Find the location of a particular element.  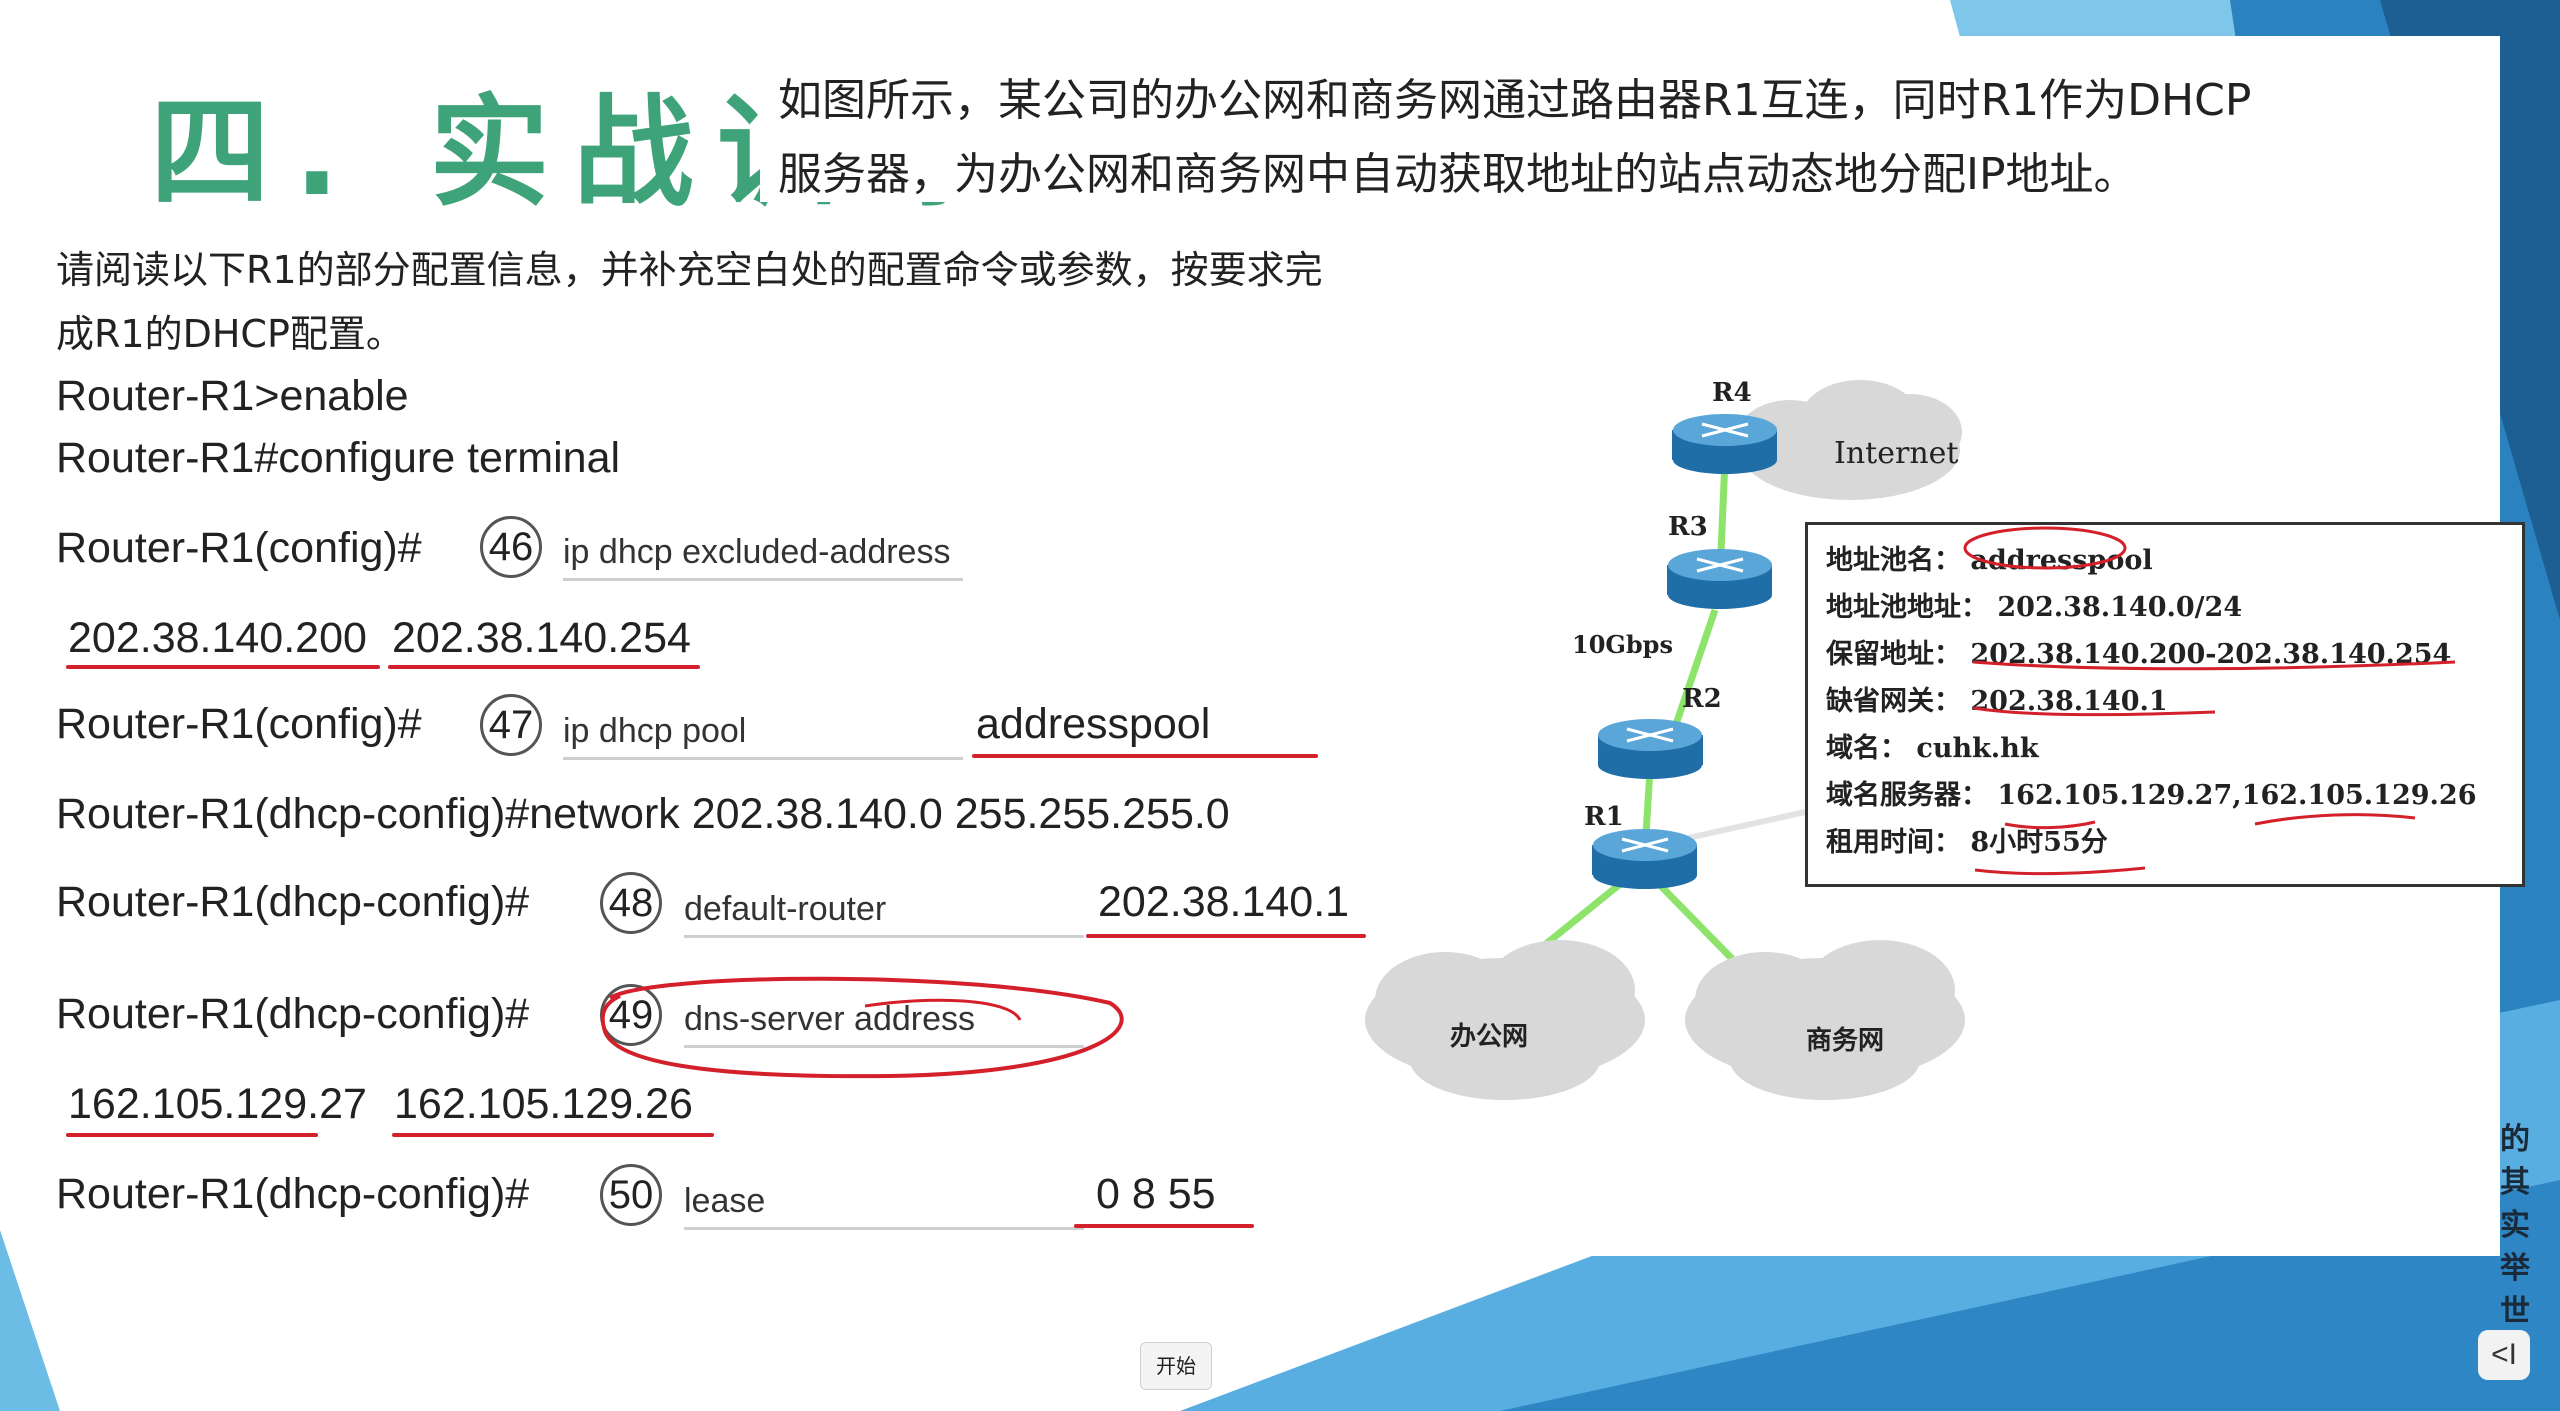

router-r1-label: R1 is located at coordinates (1604, 817).